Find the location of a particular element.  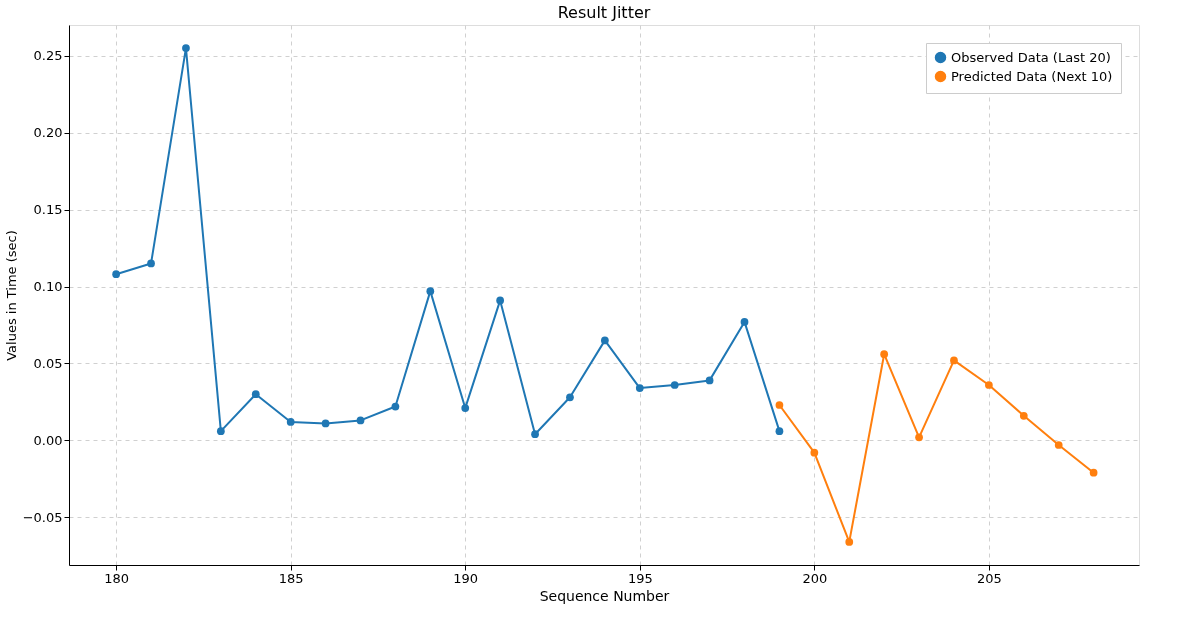

y-tick-label: 0.00 is located at coordinates (48, 440).